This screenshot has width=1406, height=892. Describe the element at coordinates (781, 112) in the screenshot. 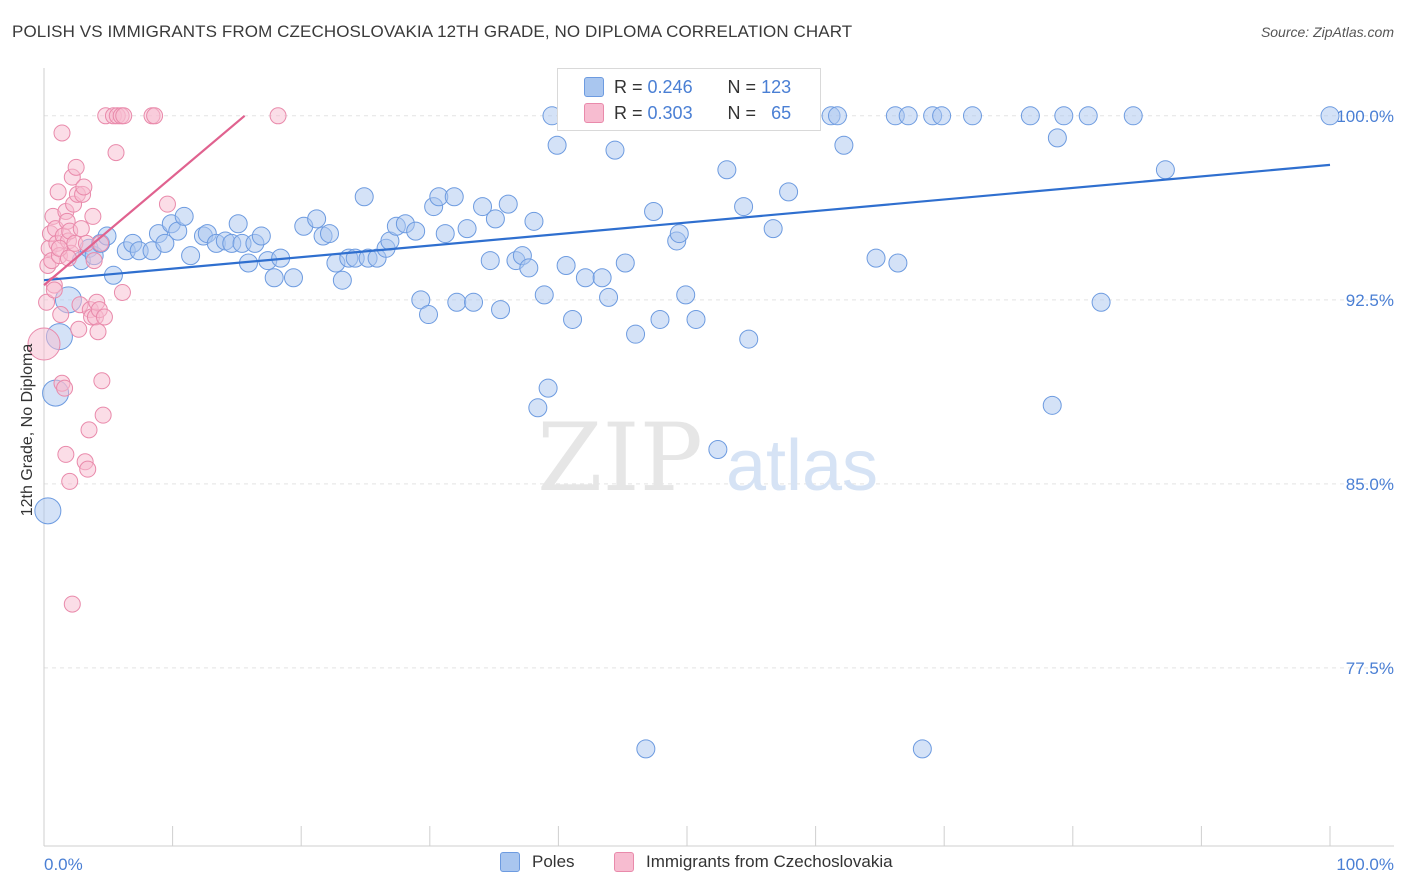

I see `stats-n-value-czechoslovakia: 65` at that location.